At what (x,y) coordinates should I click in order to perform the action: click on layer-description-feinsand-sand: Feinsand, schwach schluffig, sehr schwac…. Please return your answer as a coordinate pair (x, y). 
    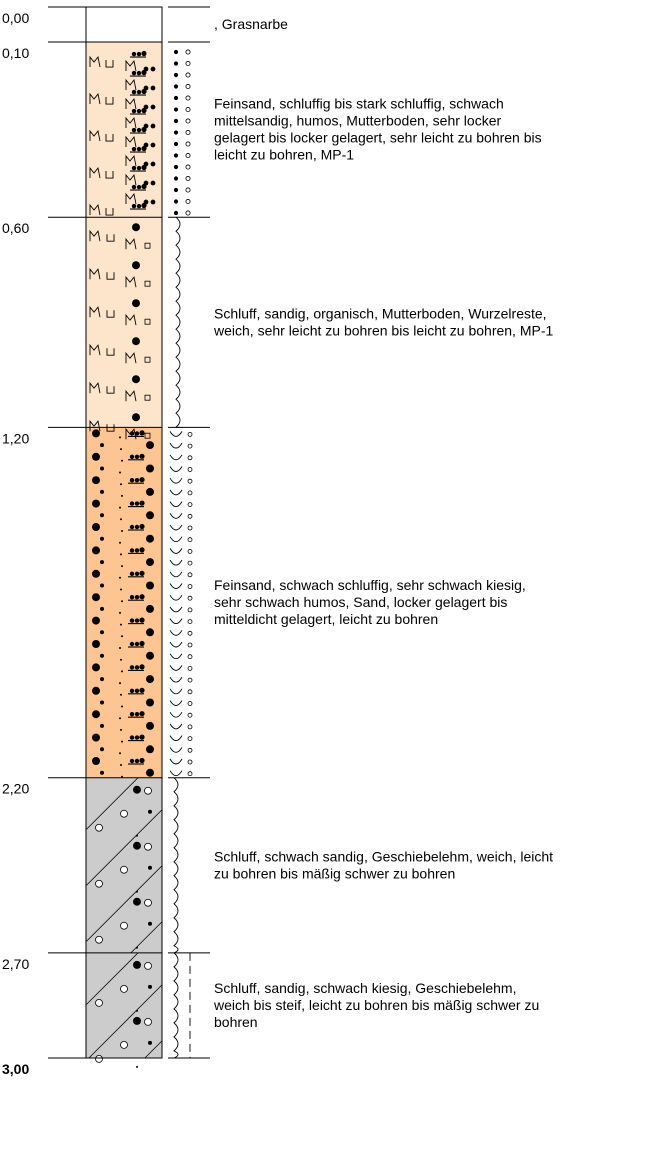
    Looking at the image, I should click on (370, 602).